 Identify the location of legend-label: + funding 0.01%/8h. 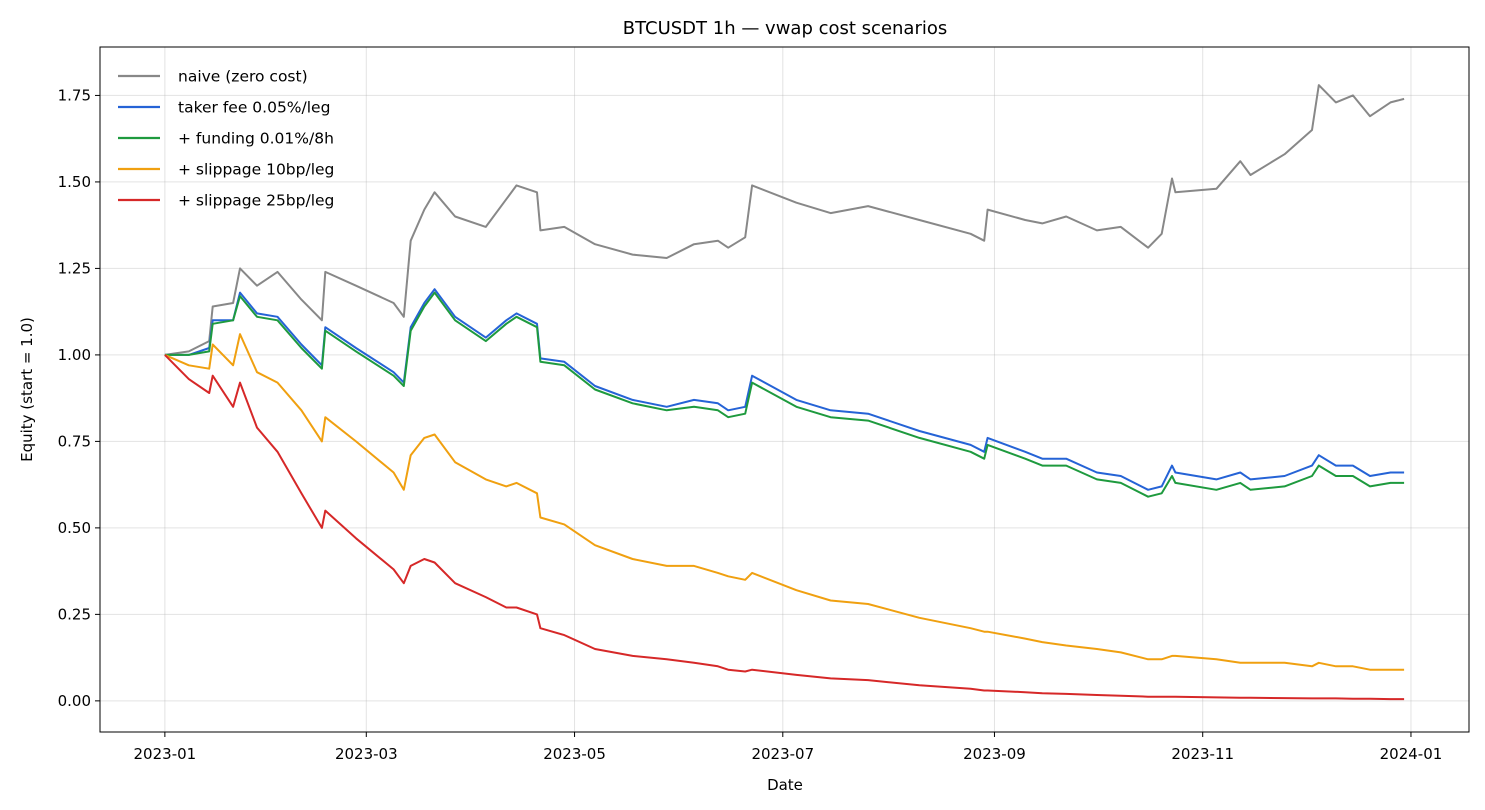
(256, 139).